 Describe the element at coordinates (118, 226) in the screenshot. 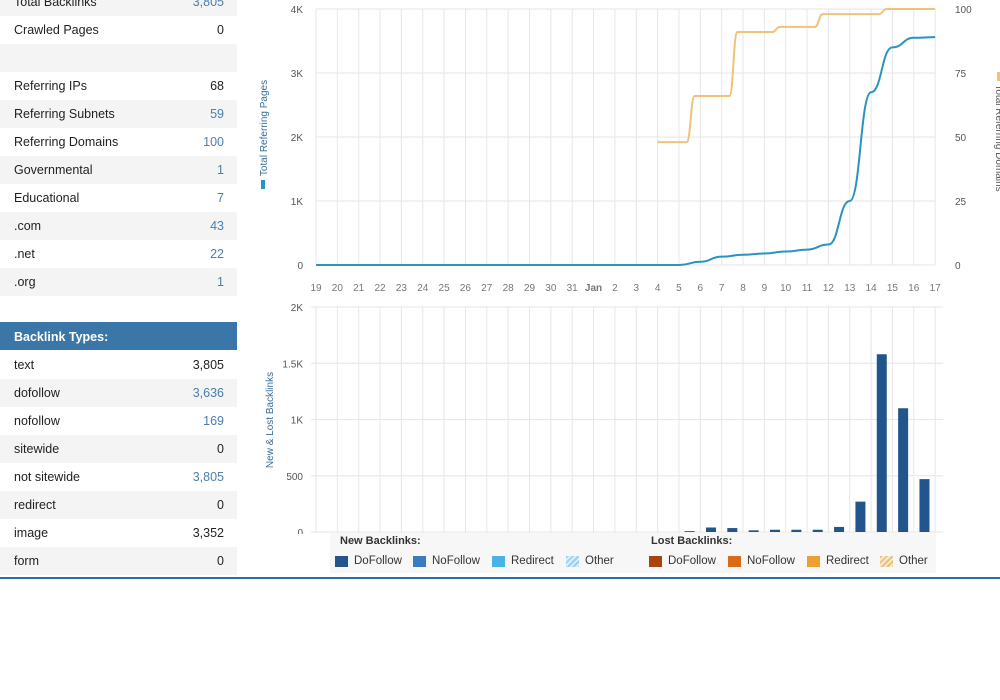

I see `stat-row: .com 43` at that location.